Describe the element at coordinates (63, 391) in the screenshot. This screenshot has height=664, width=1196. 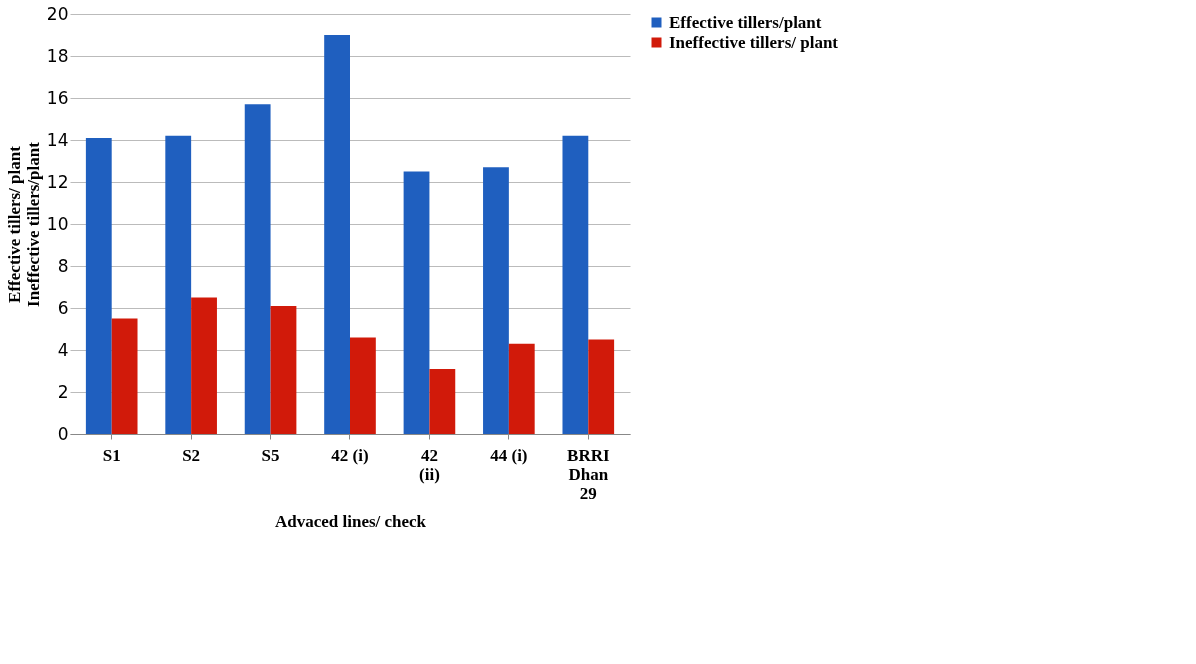
I see `y-tick-label: 2` at that location.